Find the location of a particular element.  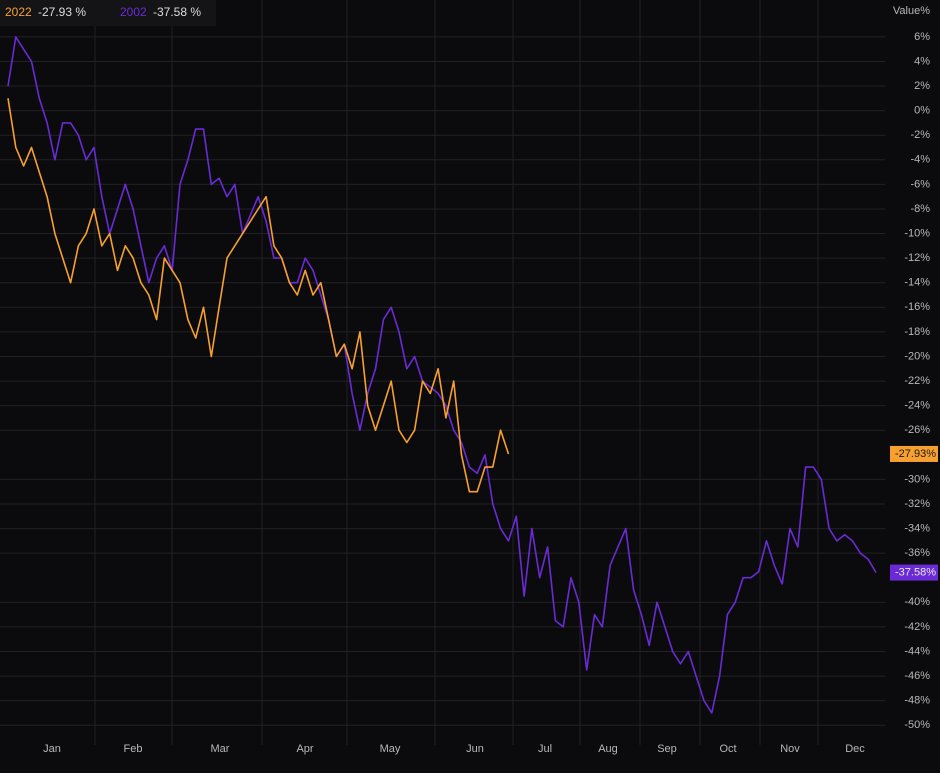

legend-value: -37.58 % is located at coordinates (177, 12).